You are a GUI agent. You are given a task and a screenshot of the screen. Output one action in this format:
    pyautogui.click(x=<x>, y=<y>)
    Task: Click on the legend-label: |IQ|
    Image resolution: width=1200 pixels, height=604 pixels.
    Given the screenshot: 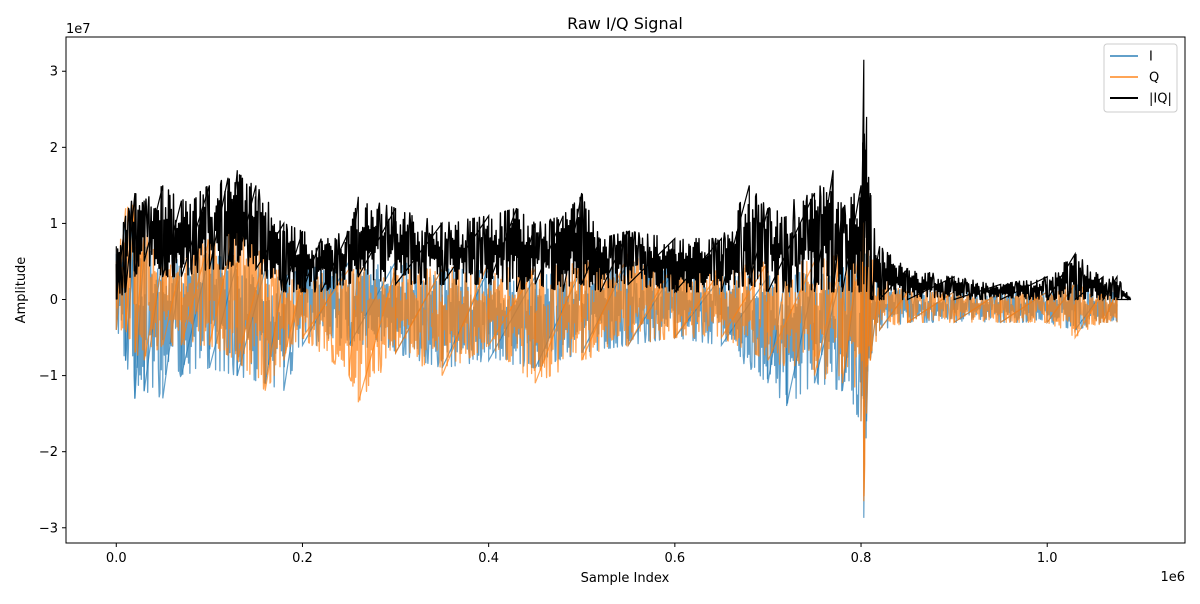 What is the action you would take?
    pyautogui.click(x=1160, y=99)
    